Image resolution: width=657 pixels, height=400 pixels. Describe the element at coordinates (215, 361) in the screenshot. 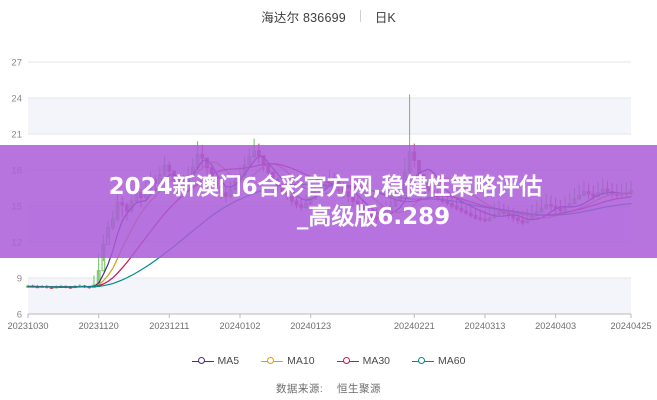

I see `legend-item-ma5: MA5` at that location.